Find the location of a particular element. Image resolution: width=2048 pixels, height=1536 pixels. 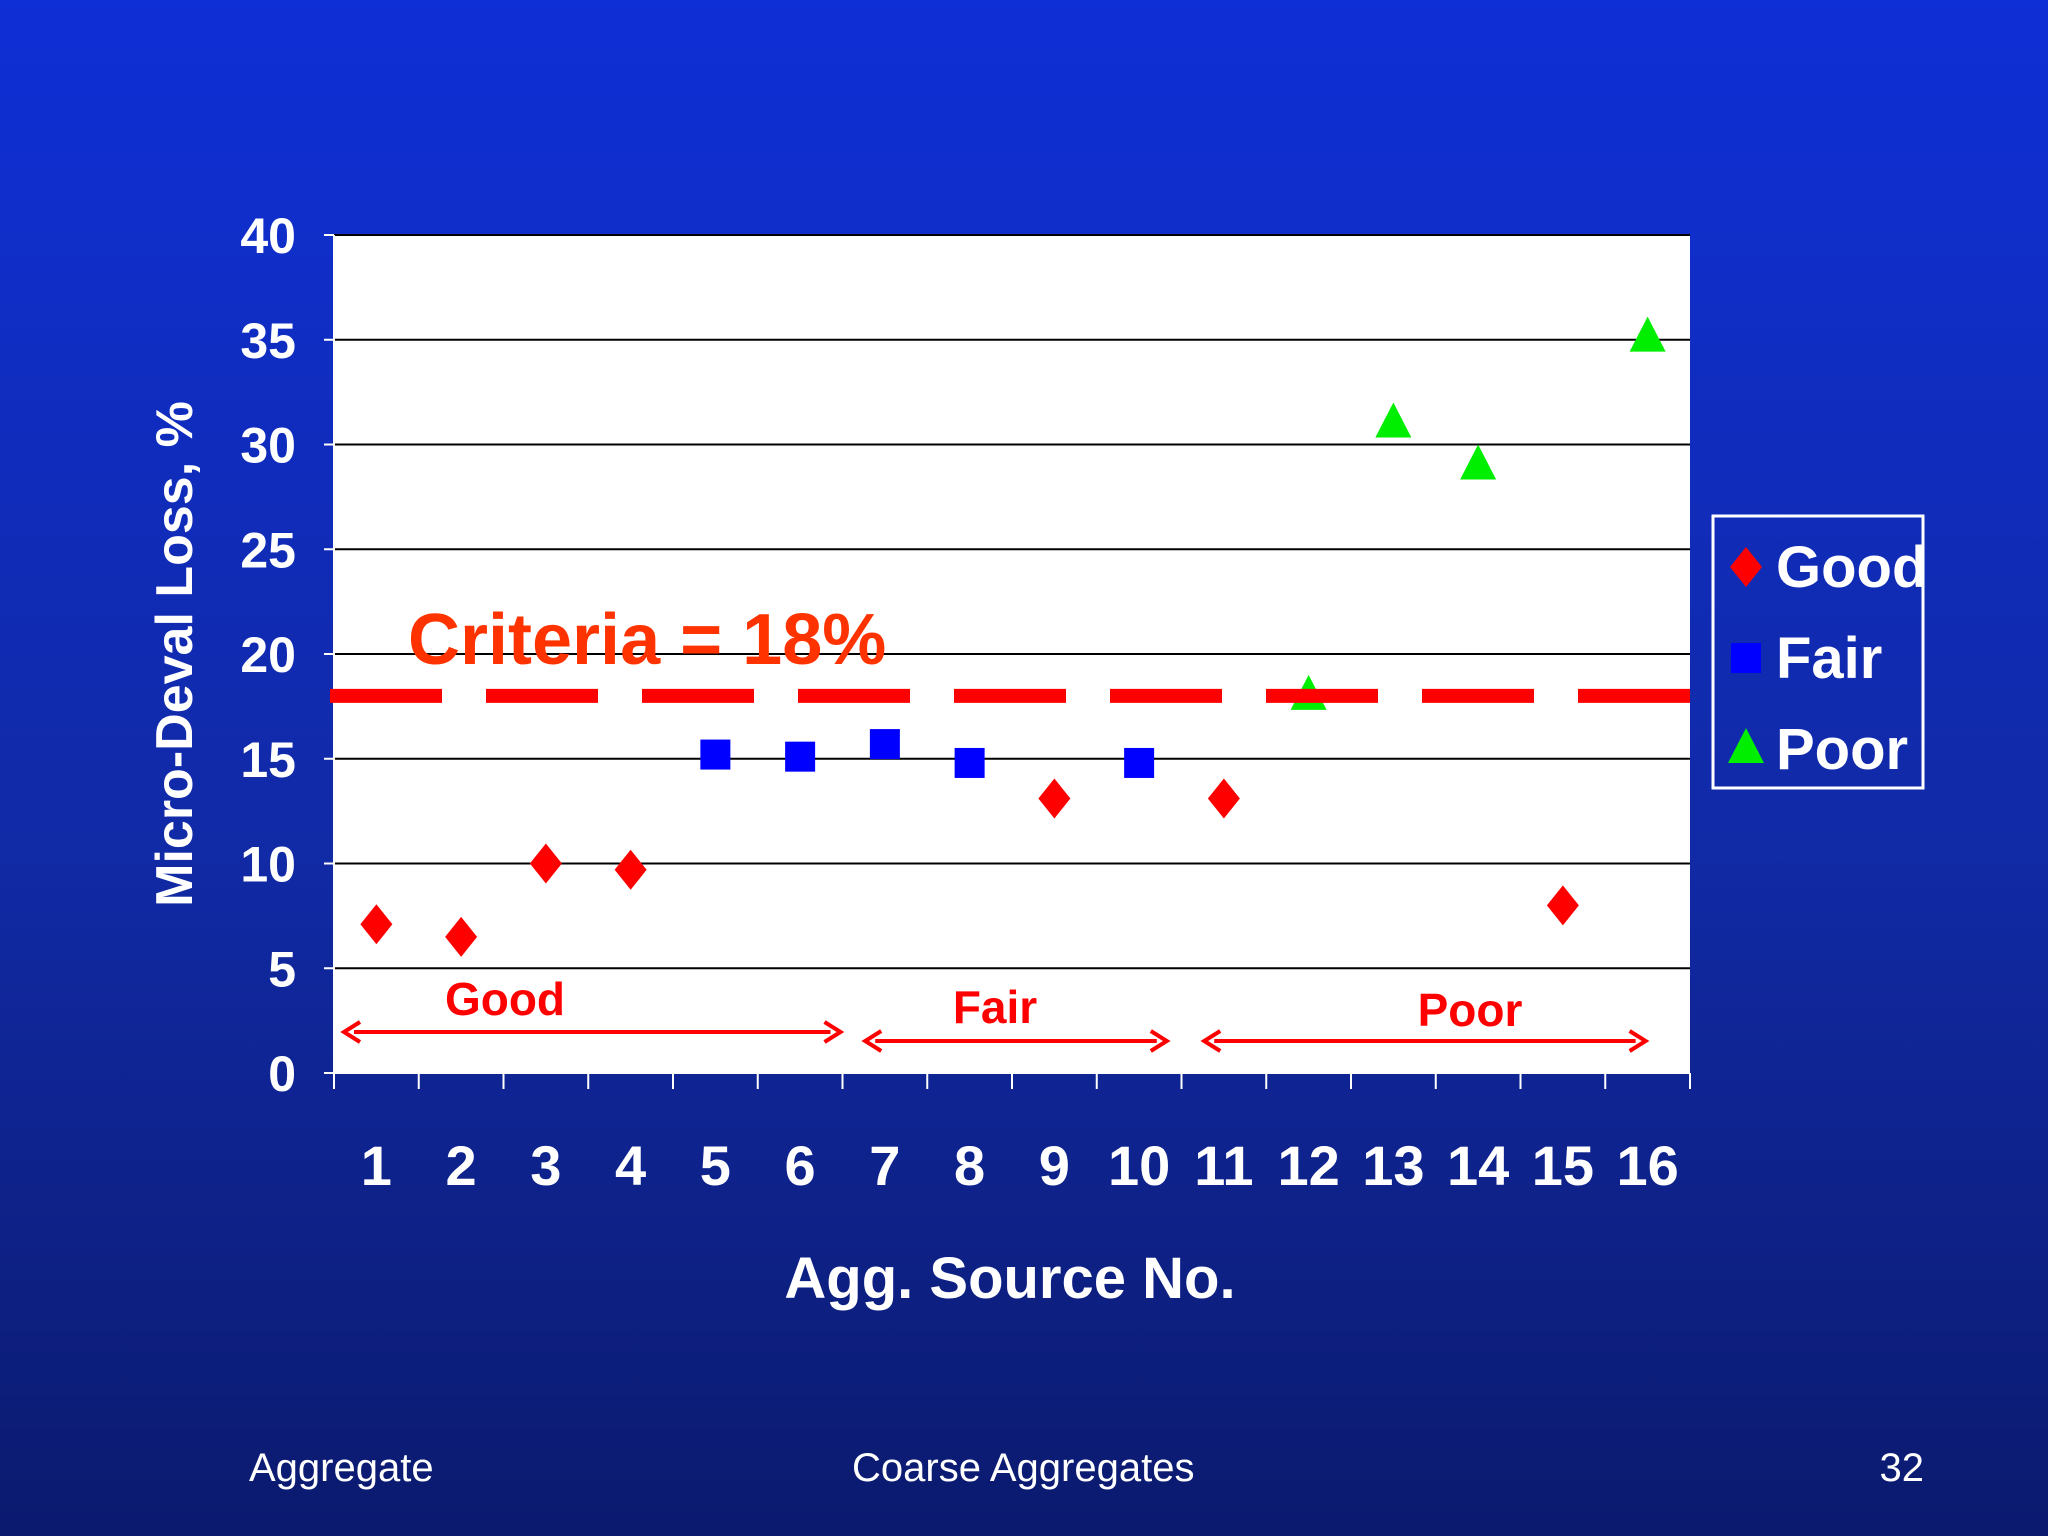

legend-box is located at coordinates (1818, 652).